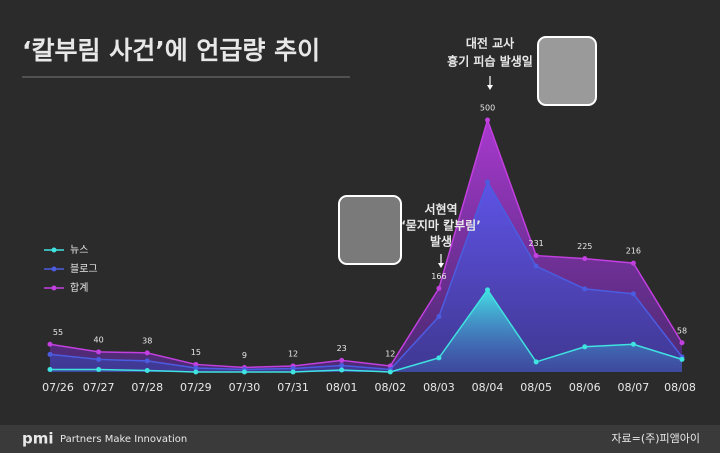 This screenshot has height=453, width=720. I want to click on annotation: ‘묻지마 칼부림’, so click(441, 225).